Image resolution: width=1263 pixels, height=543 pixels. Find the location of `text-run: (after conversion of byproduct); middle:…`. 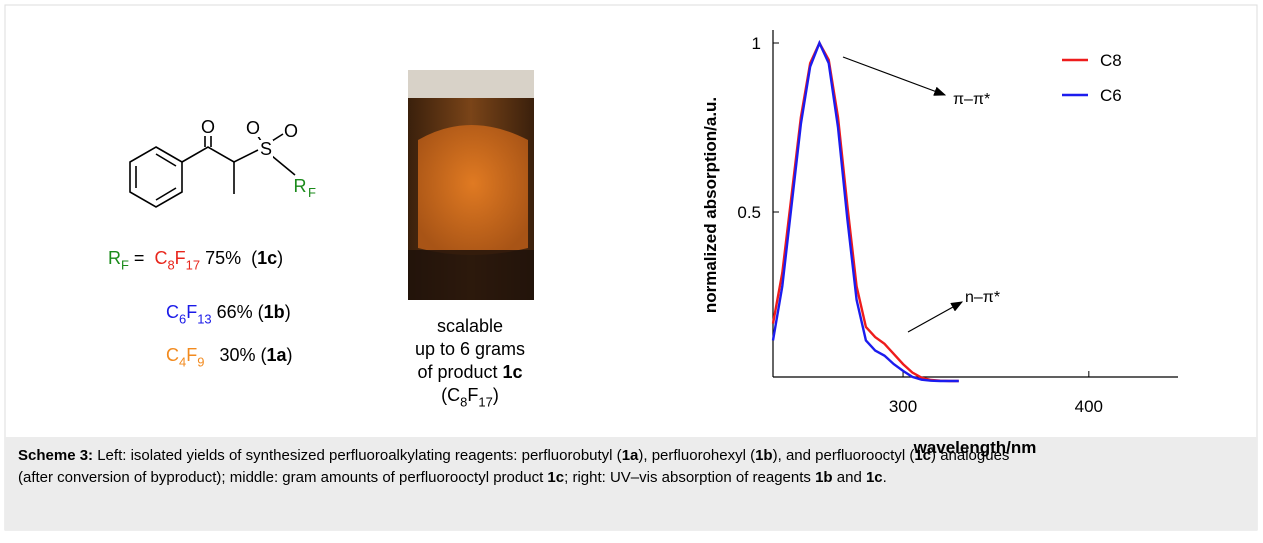

text-run: (after conversion of byproduct); middle:… is located at coordinates (282, 477).